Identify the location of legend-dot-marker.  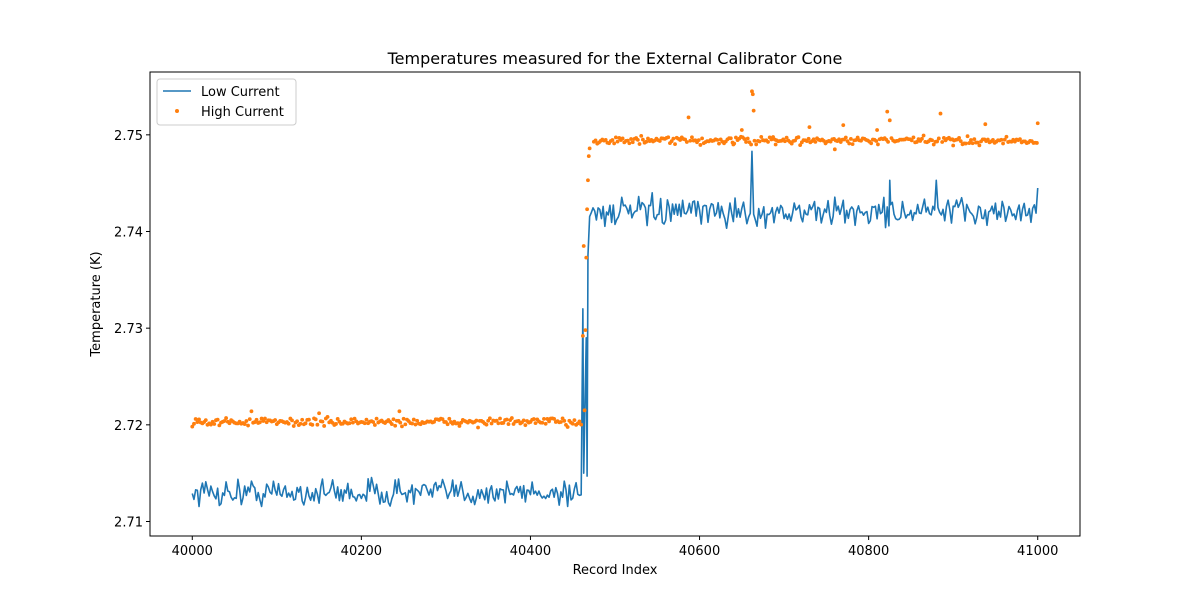
(177, 111).